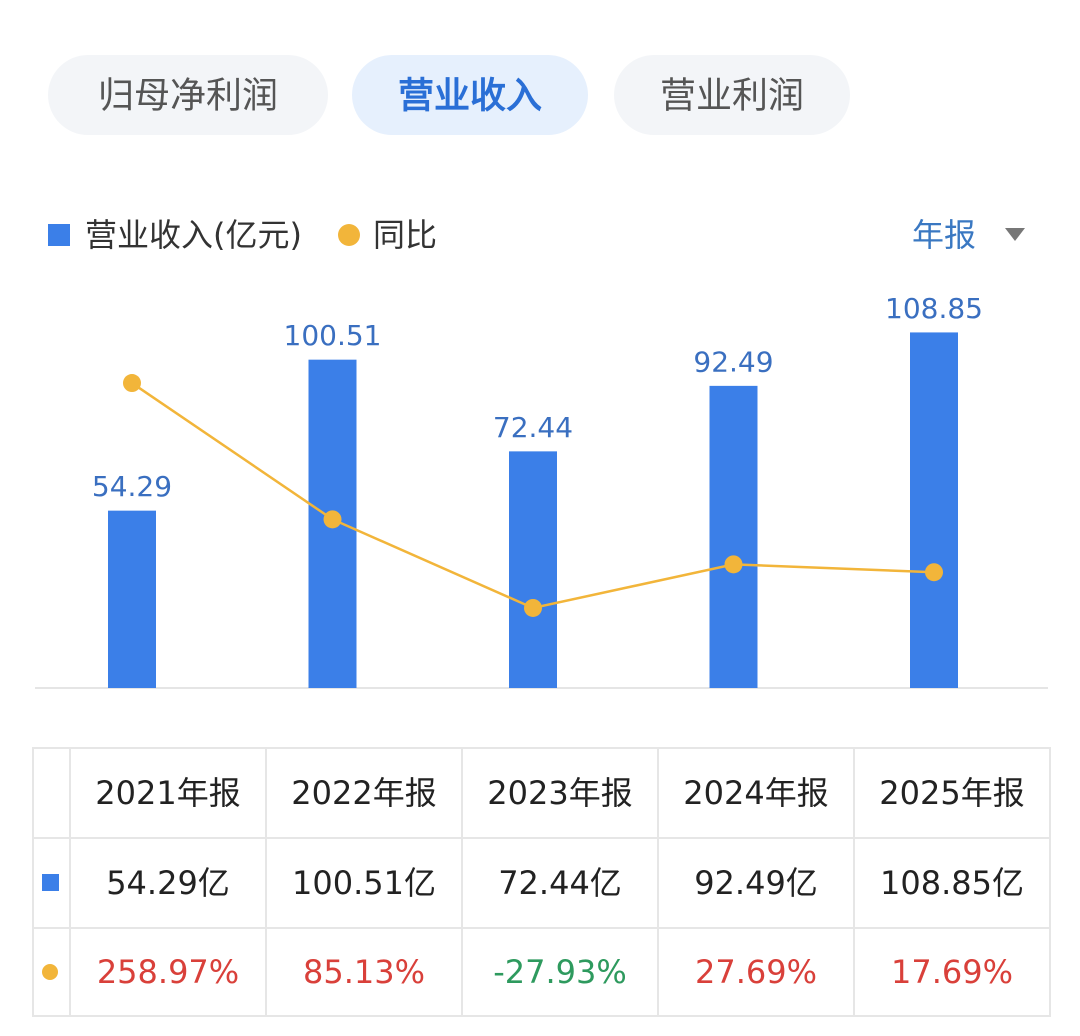 The height and width of the screenshot is (1036, 1080). I want to click on table-bar-icon, so click(50, 882).